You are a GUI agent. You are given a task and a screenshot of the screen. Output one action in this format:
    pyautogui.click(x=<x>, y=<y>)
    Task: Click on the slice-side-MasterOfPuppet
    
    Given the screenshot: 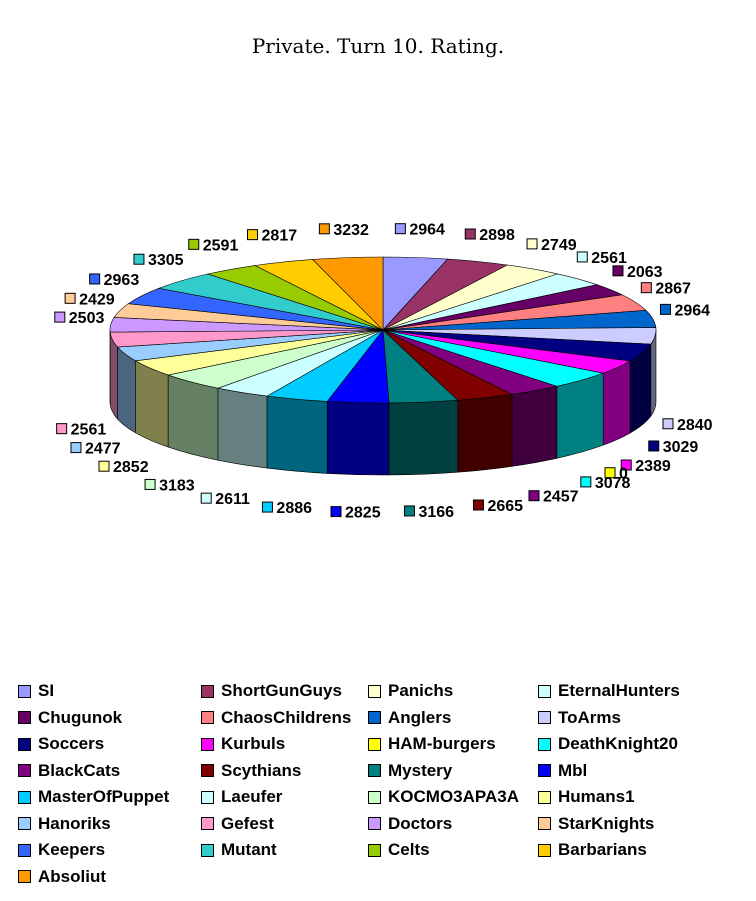 What is the action you would take?
    pyautogui.click(x=297, y=434)
    